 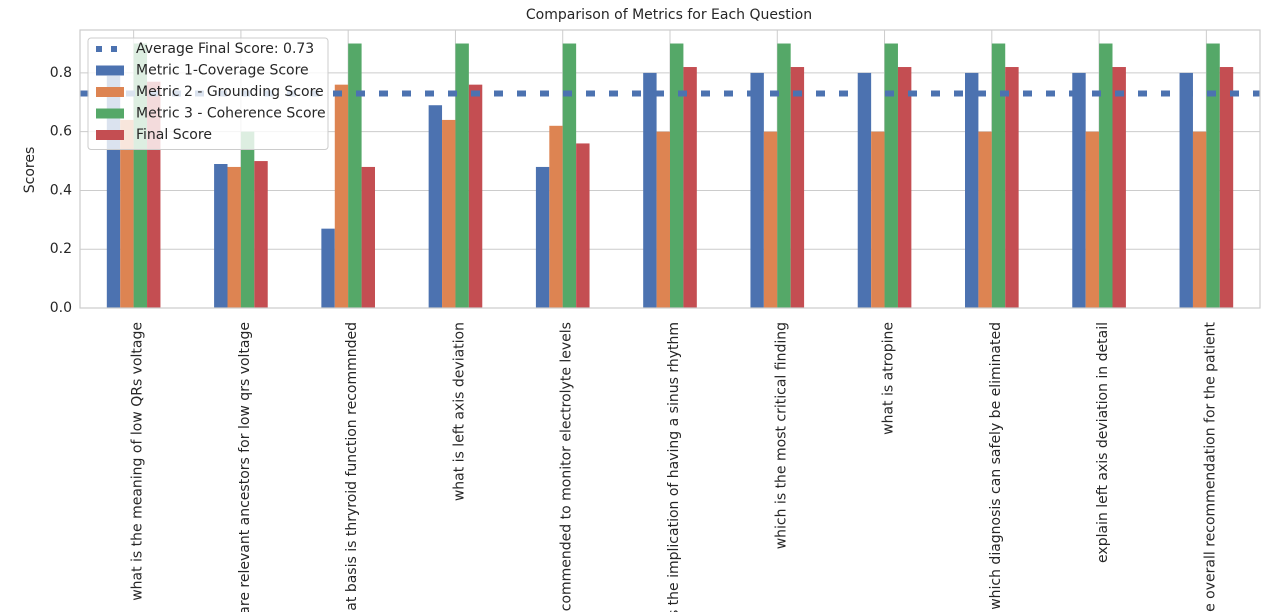 I want to click on x-tick-label: what is atropine, so click(x=889, y=378).